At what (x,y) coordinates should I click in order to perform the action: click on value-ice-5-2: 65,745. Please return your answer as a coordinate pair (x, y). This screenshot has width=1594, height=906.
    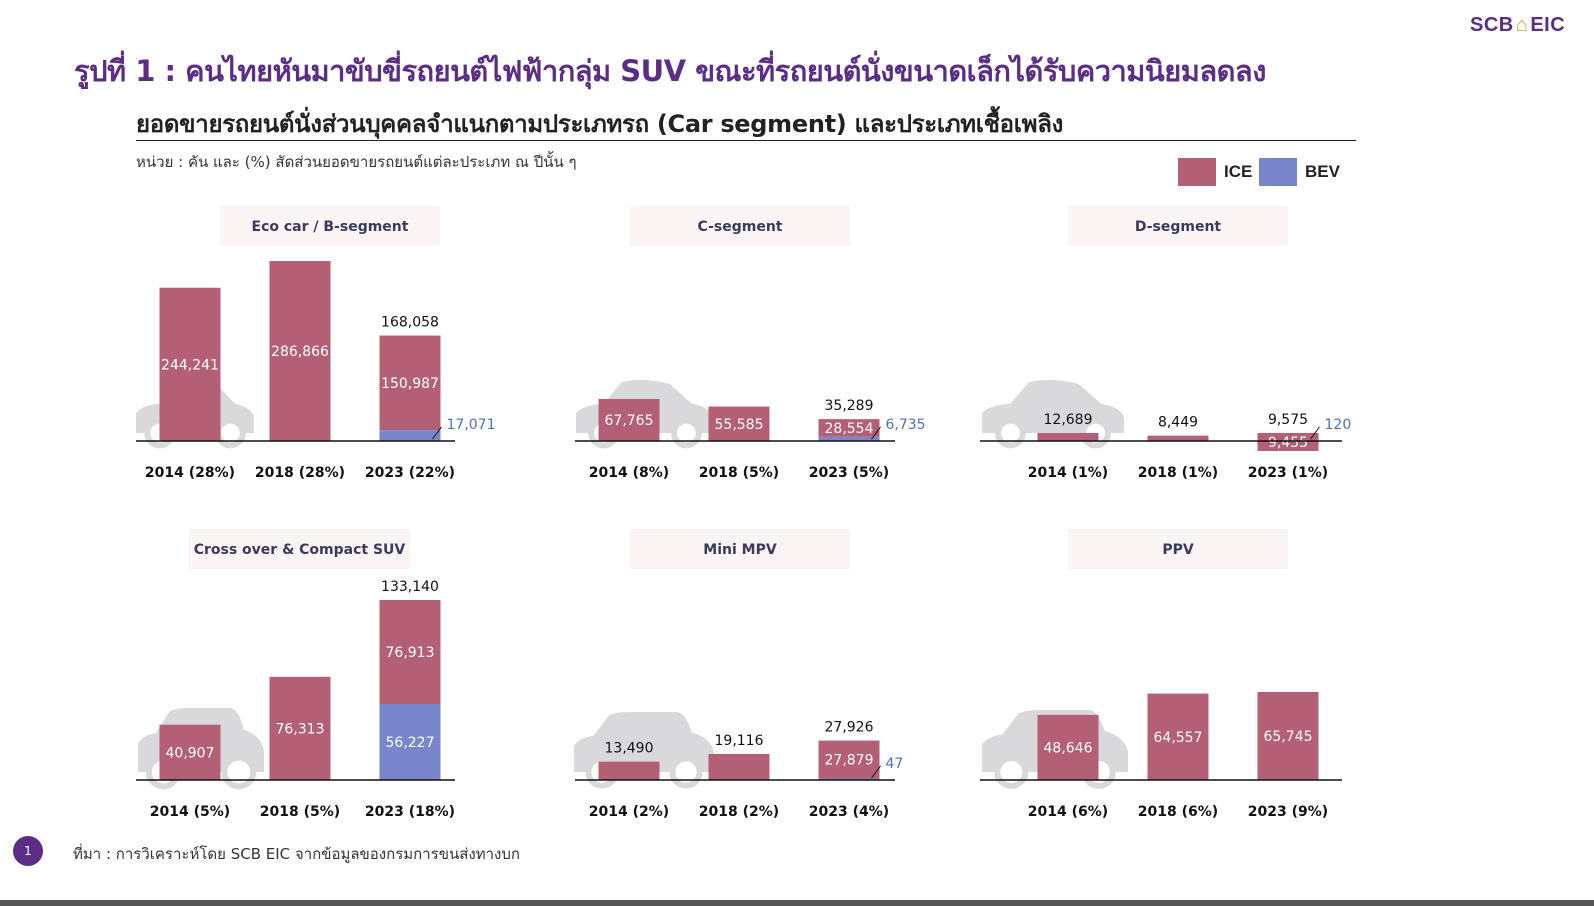
    Looking at the image, I should click on (1288, 737).